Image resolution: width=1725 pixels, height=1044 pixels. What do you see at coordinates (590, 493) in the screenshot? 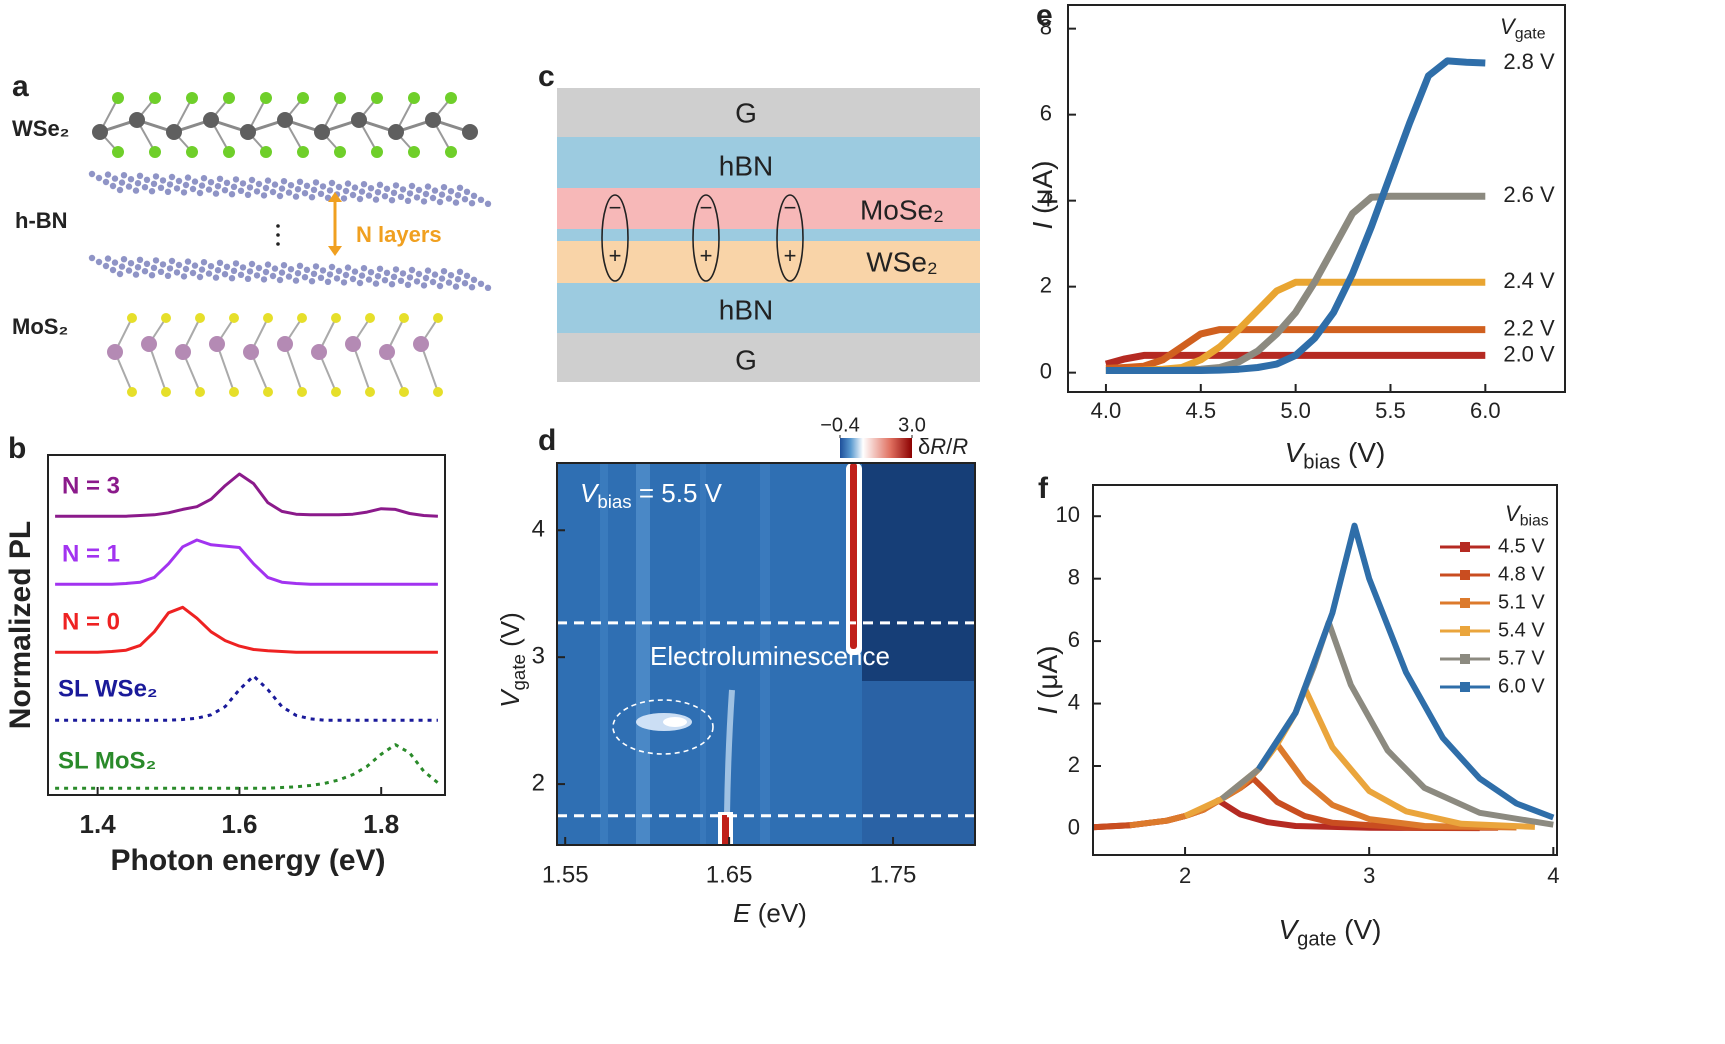
I see `annotation-part: V` at bounding box center [590, 493].